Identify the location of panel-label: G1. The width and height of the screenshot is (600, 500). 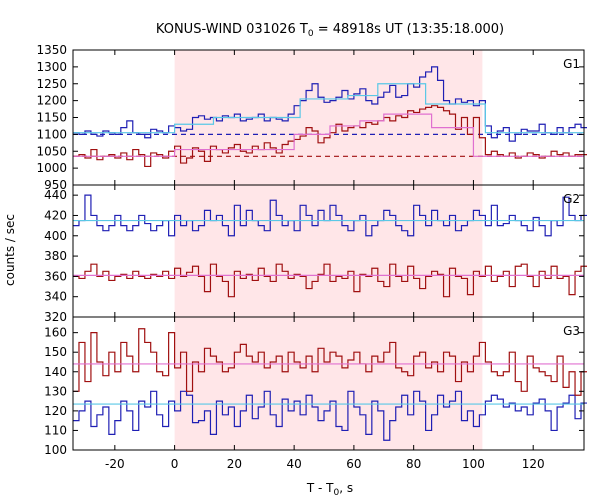
(571, 64).